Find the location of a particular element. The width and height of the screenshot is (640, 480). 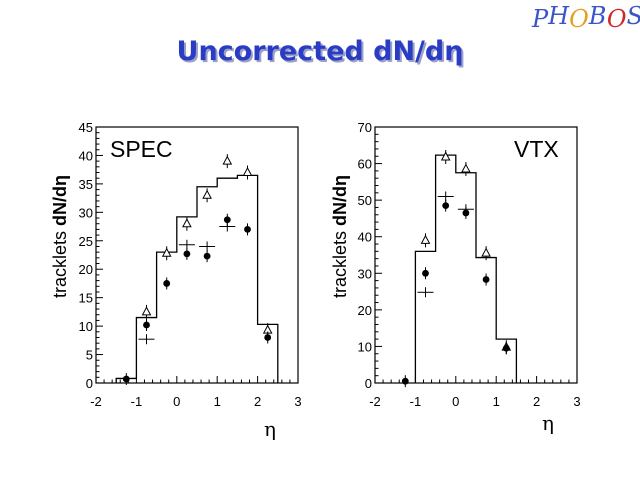

y-tick-label: 70 is located at coordinates (365, 127).